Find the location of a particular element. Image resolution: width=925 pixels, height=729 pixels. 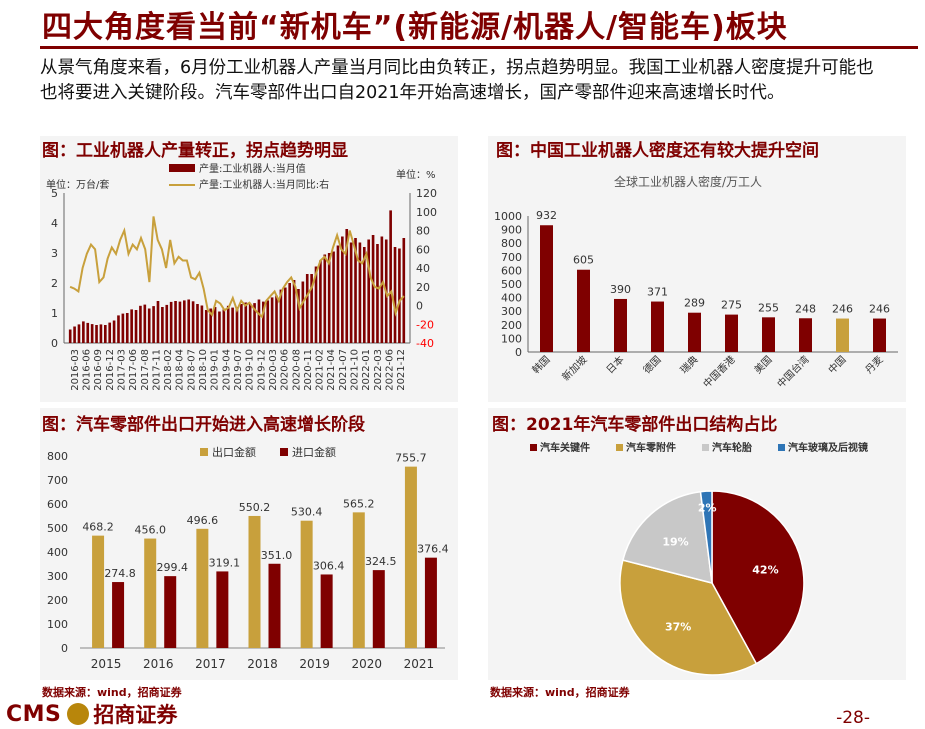

export-value-label: 496.6 is located at coordinates (203, 520).